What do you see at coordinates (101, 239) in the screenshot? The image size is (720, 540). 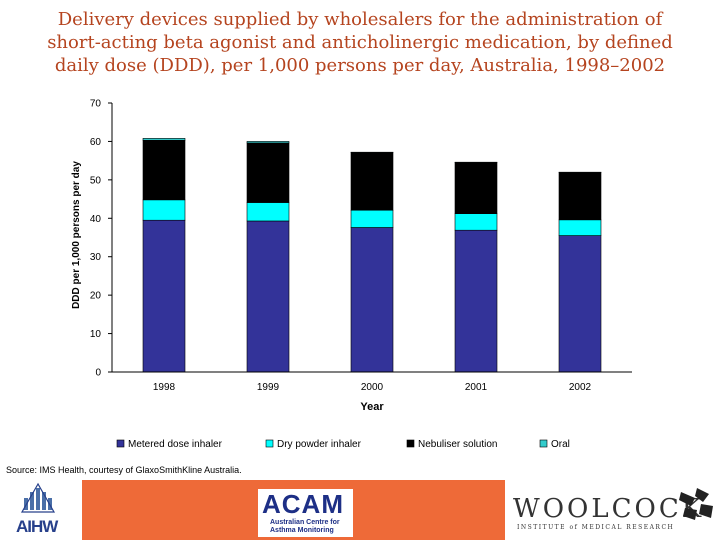 I see `y-axis: 0 10 20 30 40 50 60 70` at bounding box center [101, 239].